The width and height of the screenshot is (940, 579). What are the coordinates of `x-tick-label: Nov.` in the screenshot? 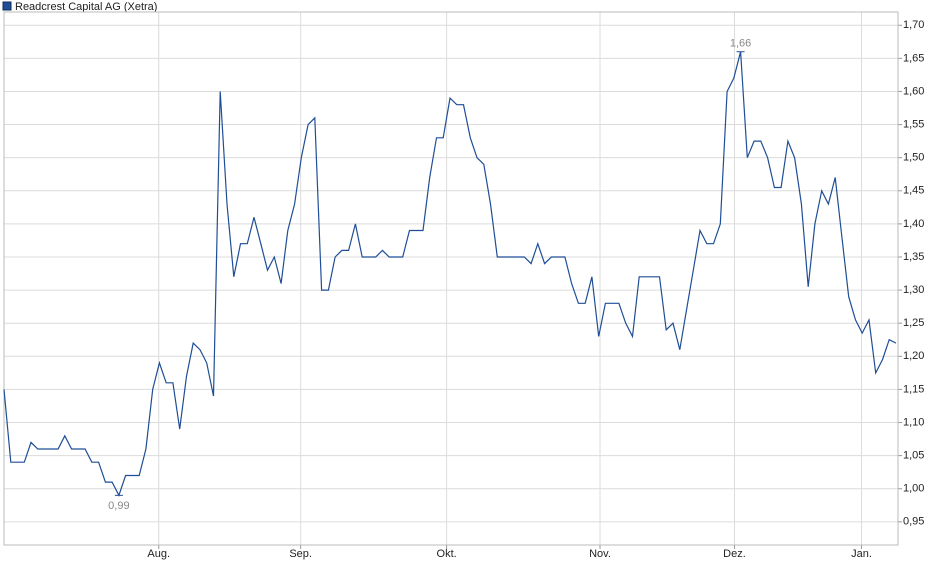 It's located at (600, 554).